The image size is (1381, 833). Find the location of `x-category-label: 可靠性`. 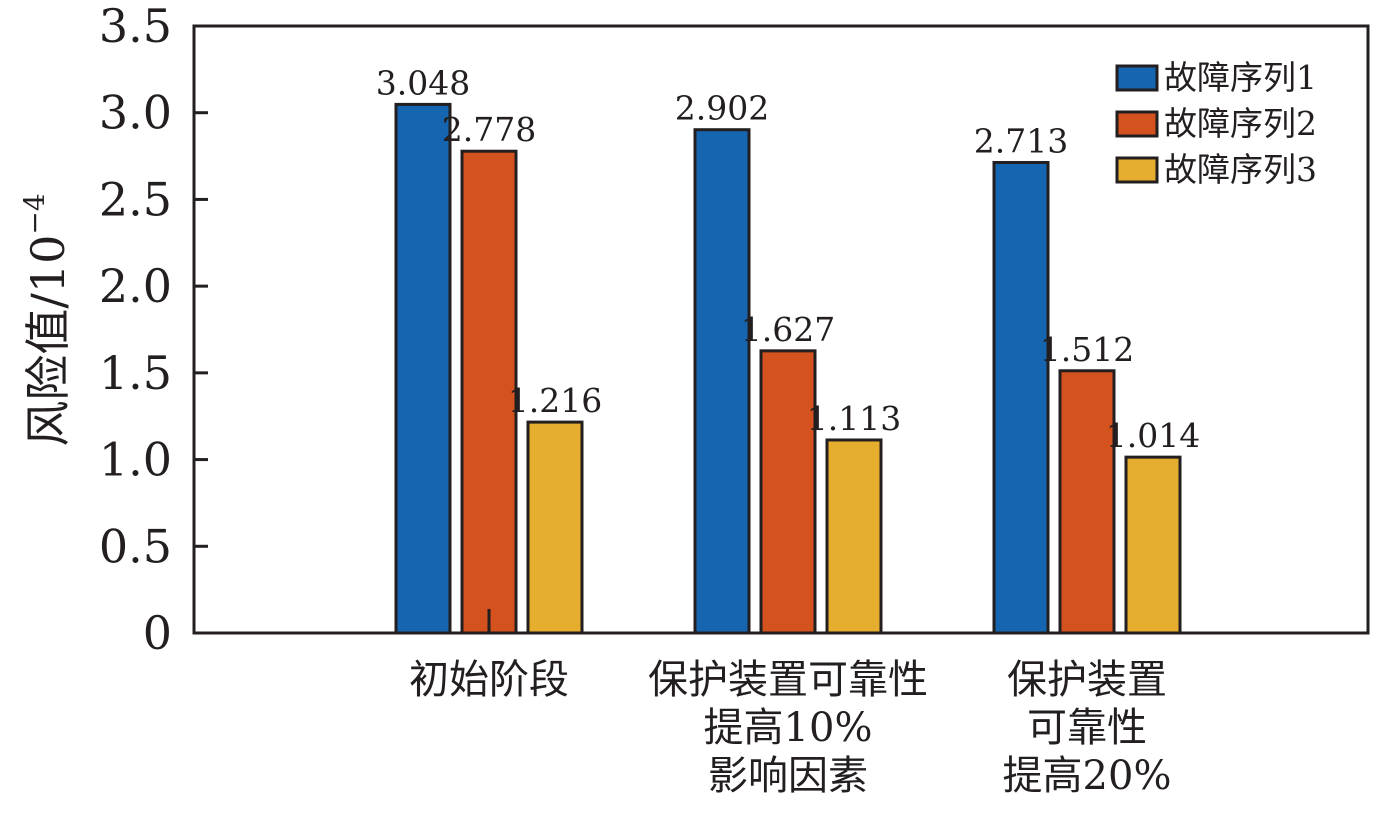

x-category-label: 可靠性 is located at coordinates (1087, 728).